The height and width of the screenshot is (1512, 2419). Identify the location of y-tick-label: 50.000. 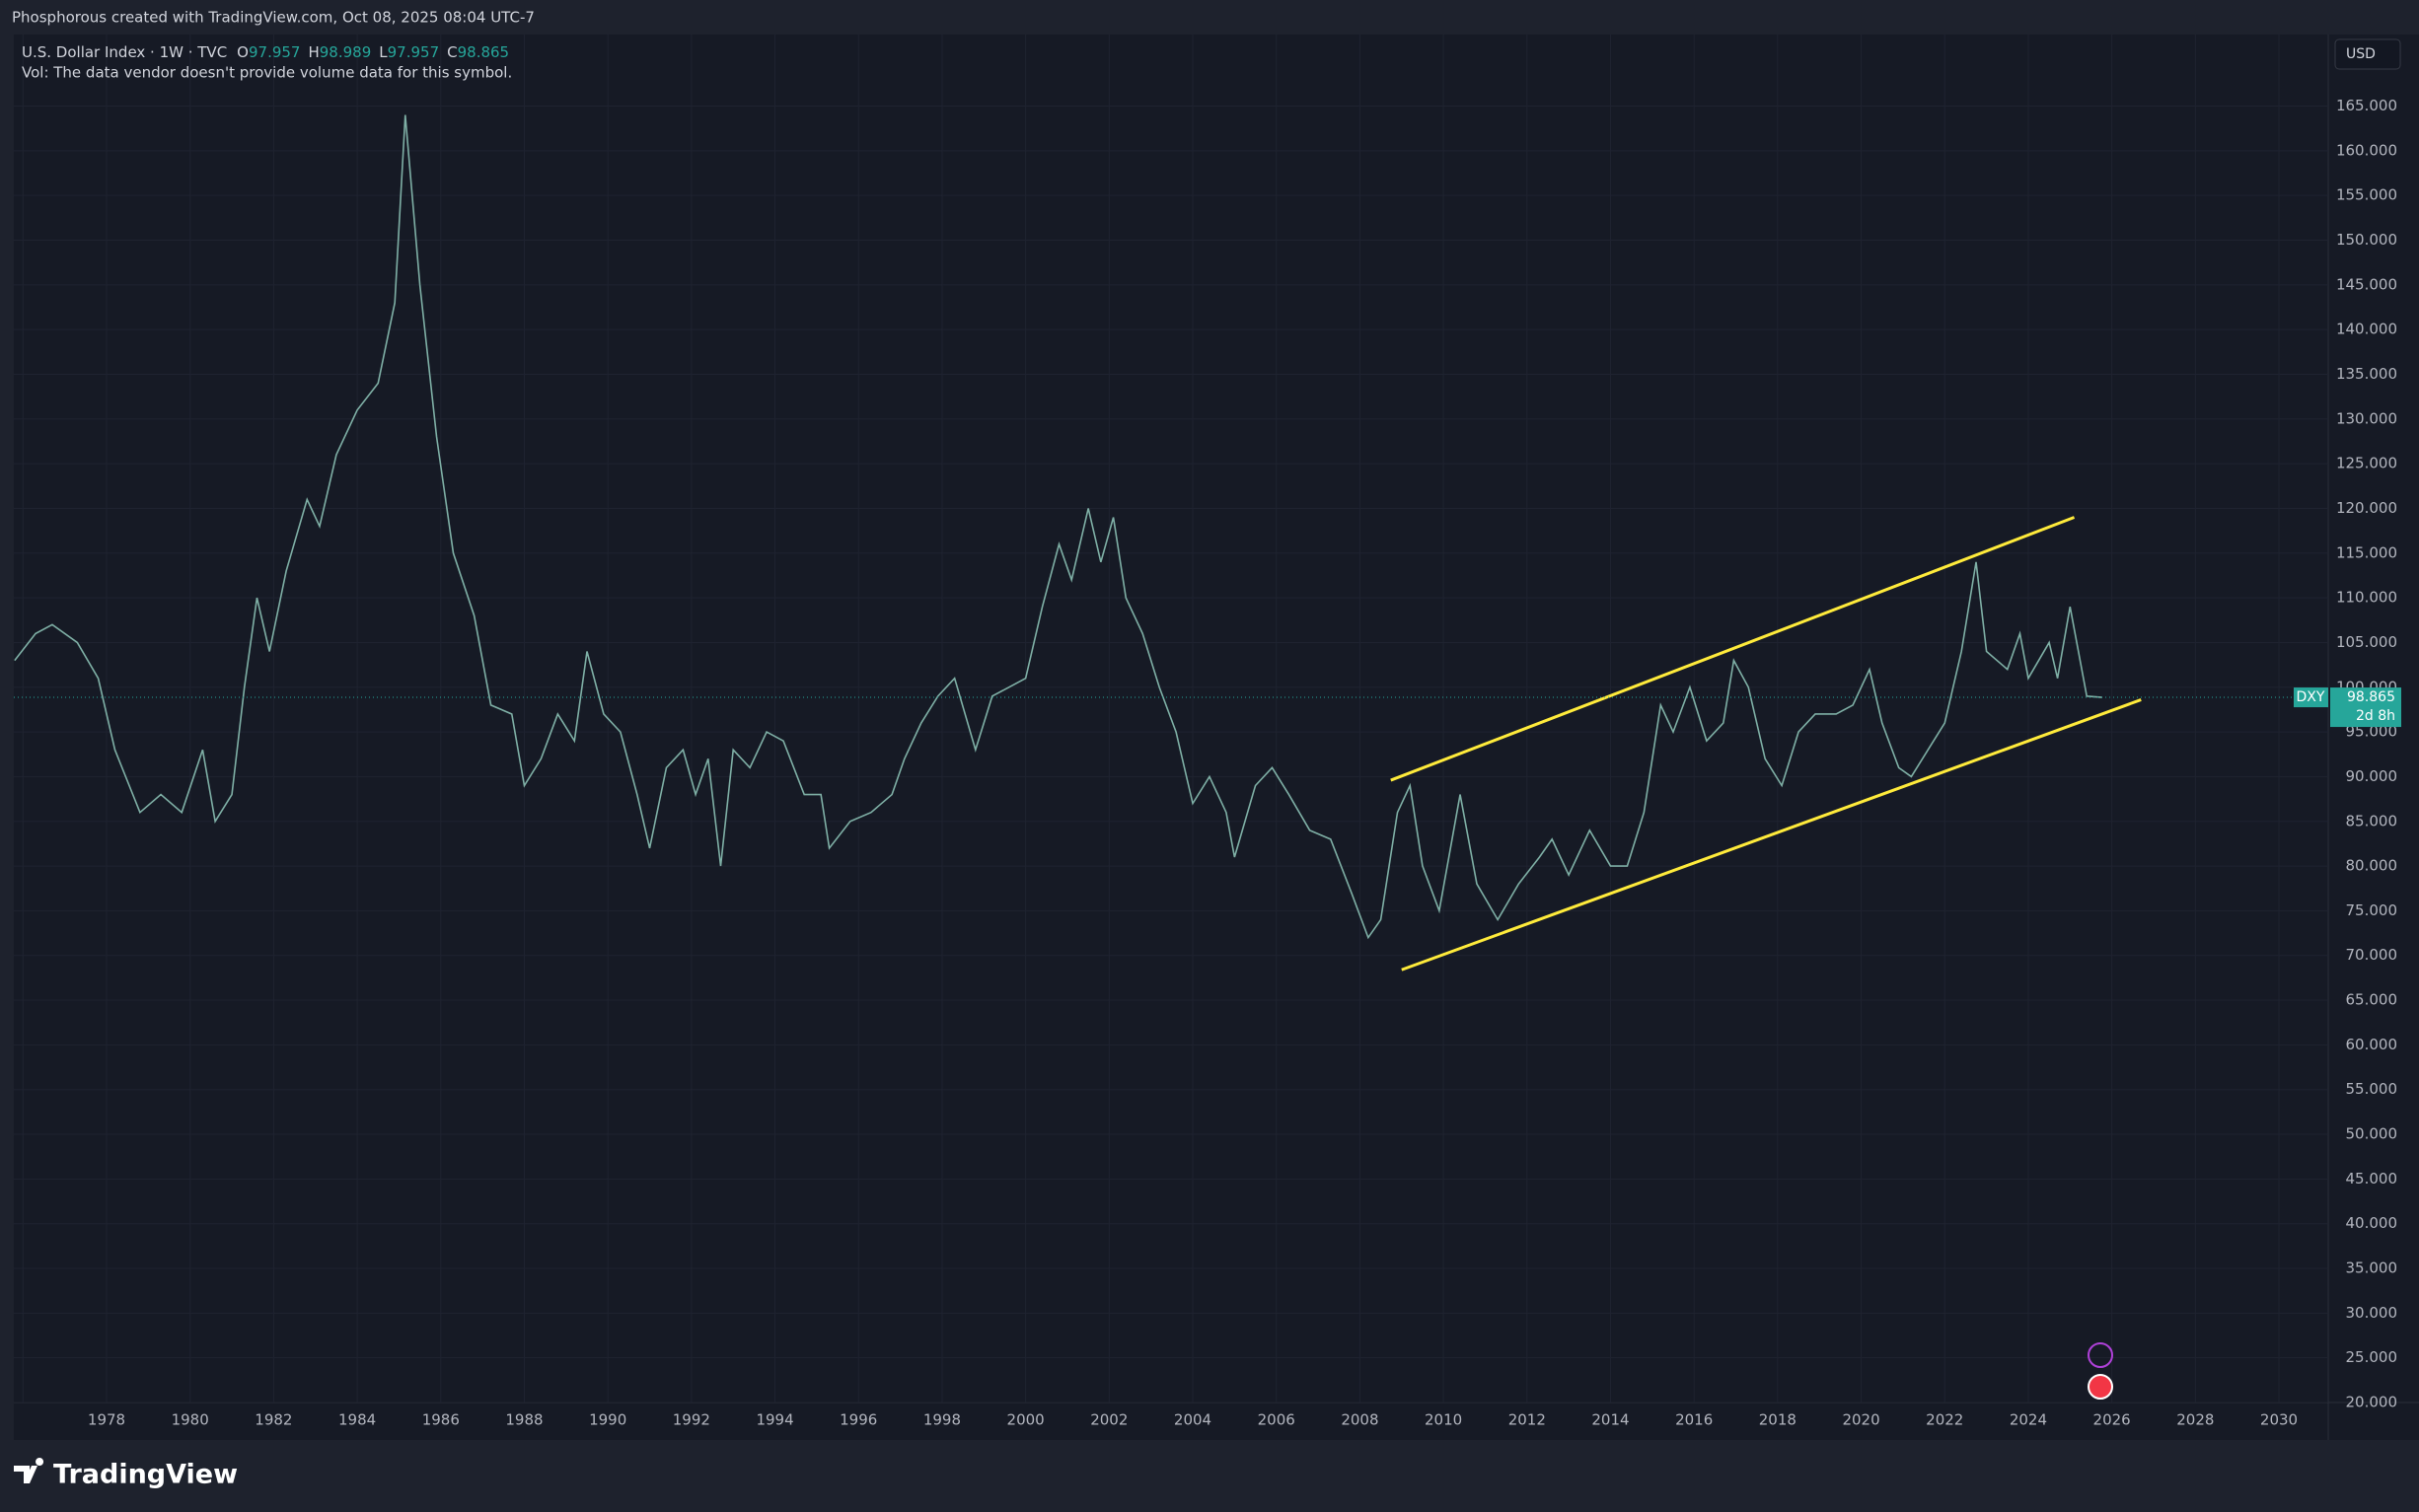
(2372, 1134).